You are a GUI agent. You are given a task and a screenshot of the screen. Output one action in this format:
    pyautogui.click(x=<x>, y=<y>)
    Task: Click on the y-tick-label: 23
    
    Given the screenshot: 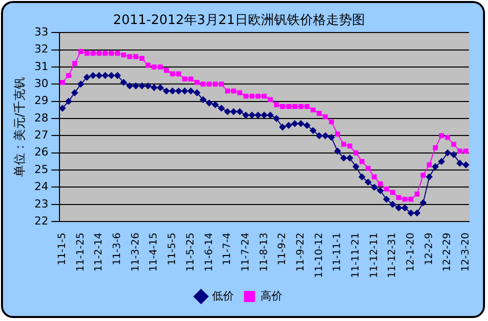 What is the action you would take?
    pyautogui.click(x=41, y=203)
    